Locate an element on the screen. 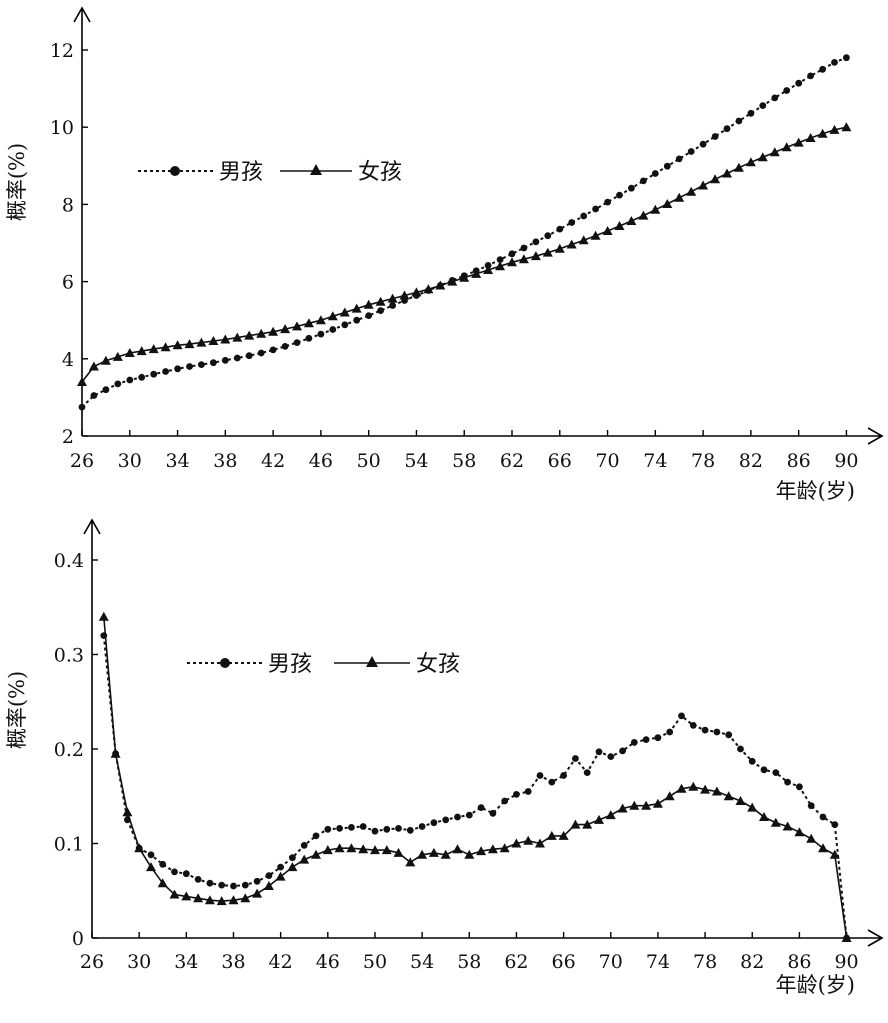 Image resolution: width=888 pixels, height=1023 pixels. bottom-y-tick-label: 0.1 is located at coordinates (69, 845).